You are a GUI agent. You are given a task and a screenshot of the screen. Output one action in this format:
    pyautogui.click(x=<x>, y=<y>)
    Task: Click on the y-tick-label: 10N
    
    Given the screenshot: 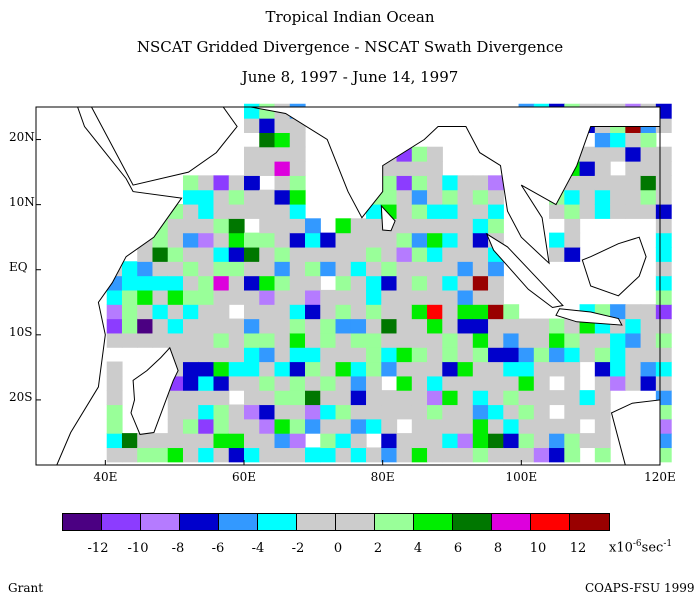 What is the action you would take?
    pyautogui.click(x=22, y=201)
    